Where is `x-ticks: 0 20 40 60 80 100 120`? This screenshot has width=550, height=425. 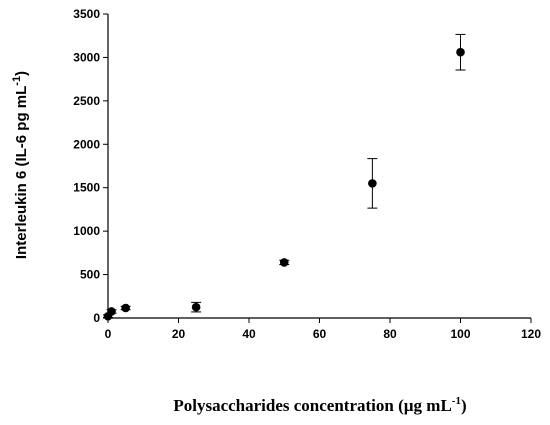
x-ticks: 0 20 40 60 80 100 120 is located at coordinates (323, 329).